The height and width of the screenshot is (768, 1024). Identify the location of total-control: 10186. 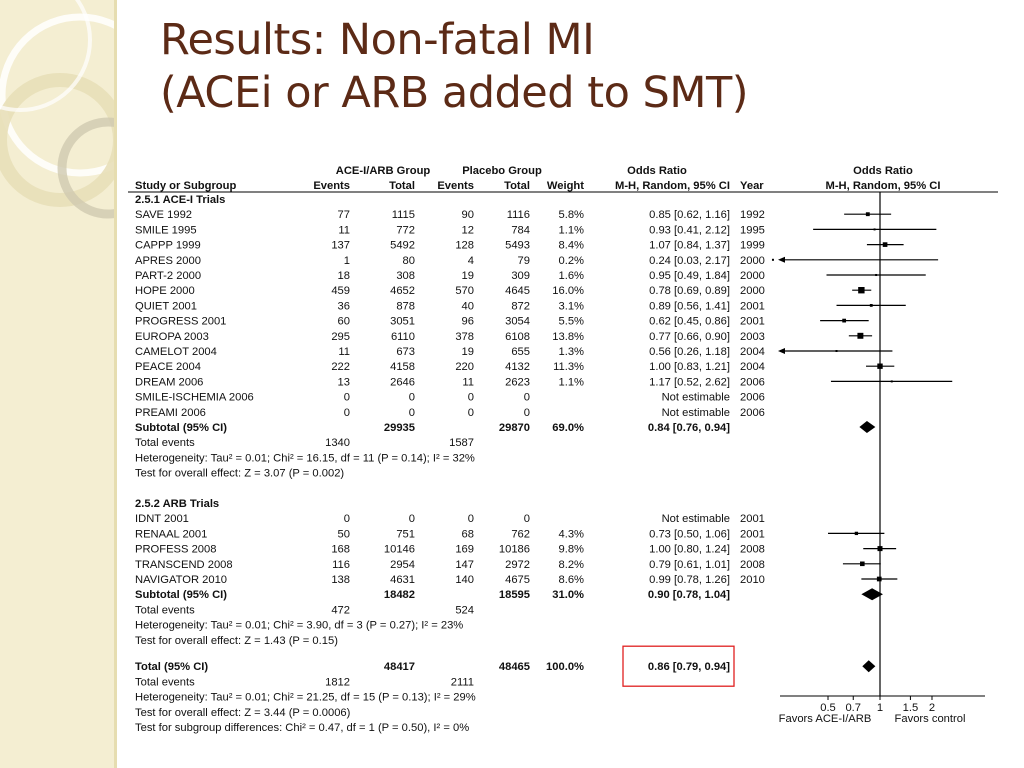
(514, 550).